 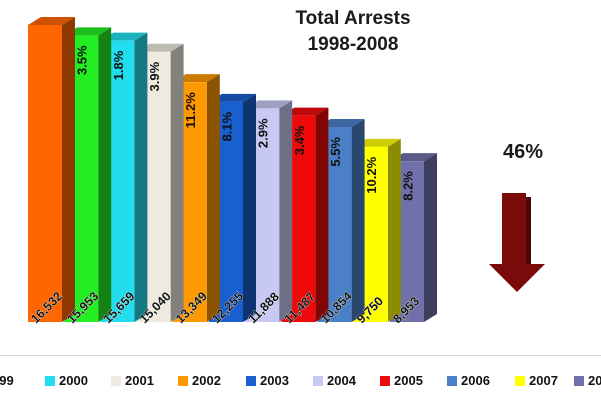 I want to click on bar-1998, so click(x=51, y=169).